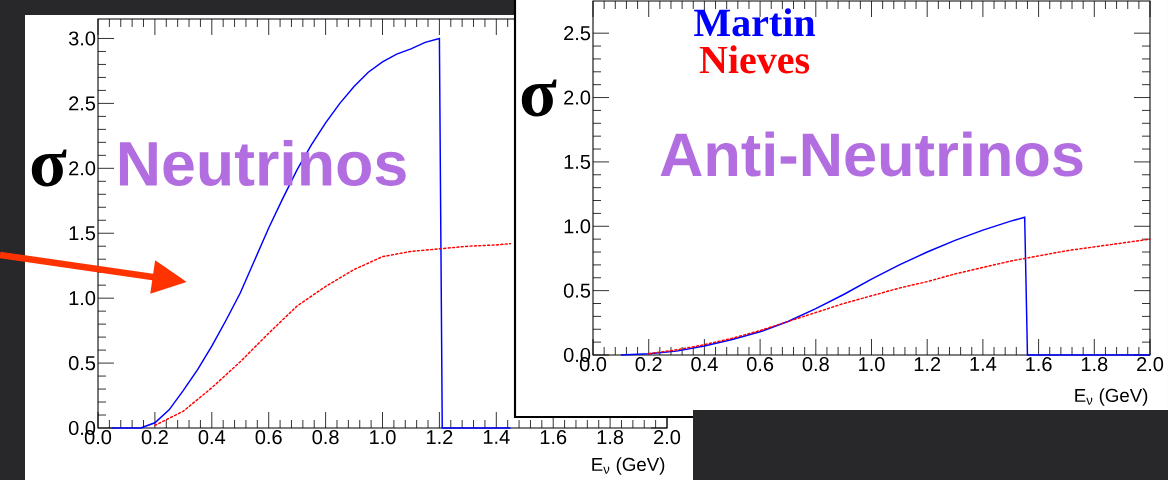  What do you see at coordinates (82, 38) in the screenshot?
I see `y-tick-label: 3.0` at bounding box center [82, 38].